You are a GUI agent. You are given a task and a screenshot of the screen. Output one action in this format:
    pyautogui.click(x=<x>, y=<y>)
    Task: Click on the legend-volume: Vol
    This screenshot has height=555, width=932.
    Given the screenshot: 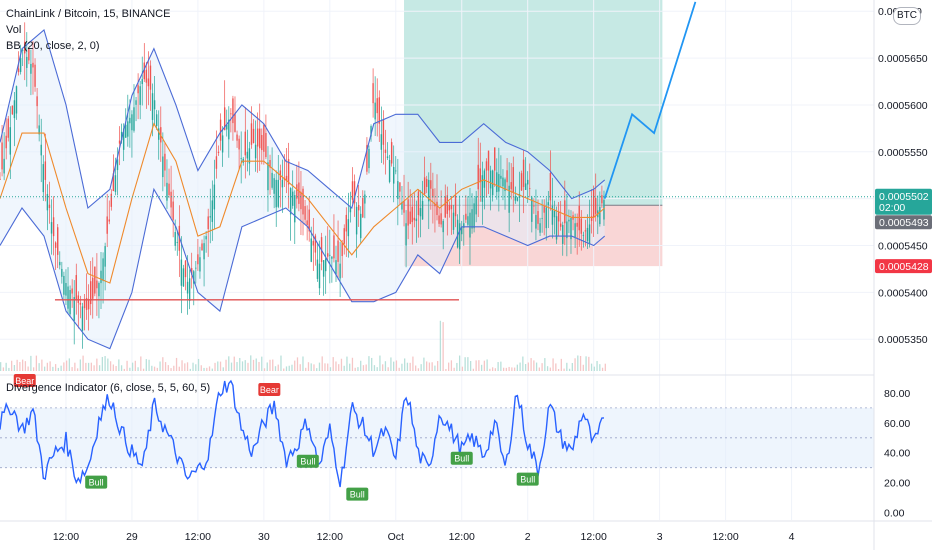 What is the action you would take?
    pyautogui.click(x=14, y=30)
    